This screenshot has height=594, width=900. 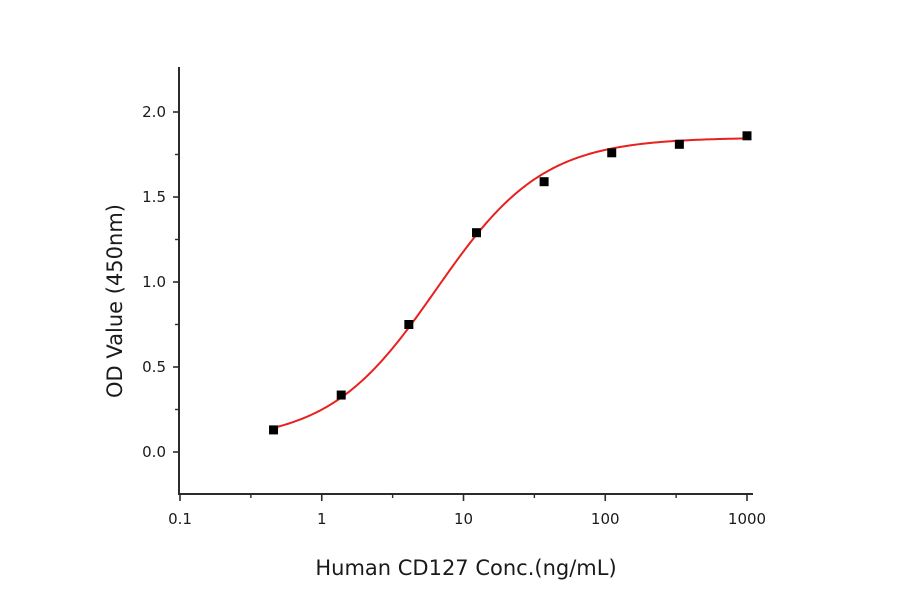 I want to click on x-tick-label: 0.1, so click(x=180, y=519).